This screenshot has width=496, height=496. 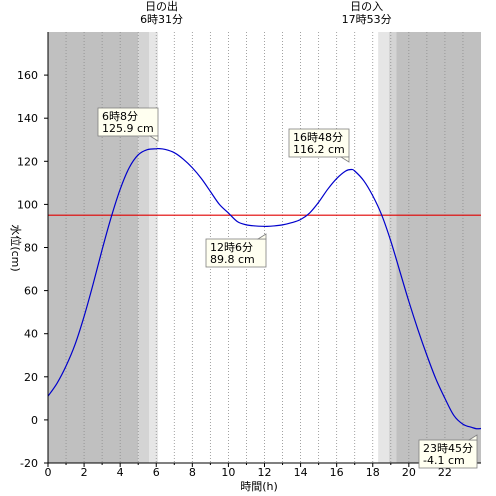 I want to click on y-tick-label: 0, so click(x=34, y=420).